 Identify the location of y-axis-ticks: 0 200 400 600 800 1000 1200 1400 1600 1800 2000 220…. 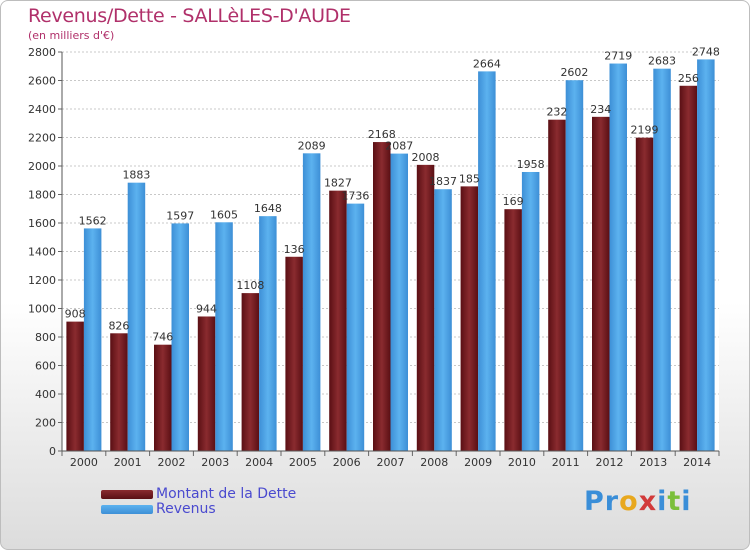
(45, 252).